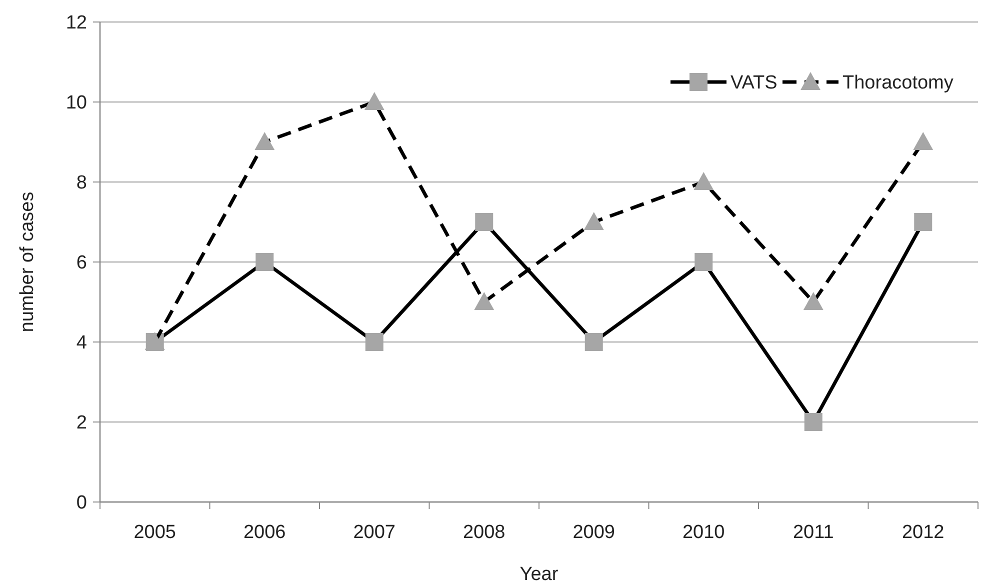 The height and width of the screenshot is (588, 985). I want to click on y-tick-label: 4, so click(82, 343).